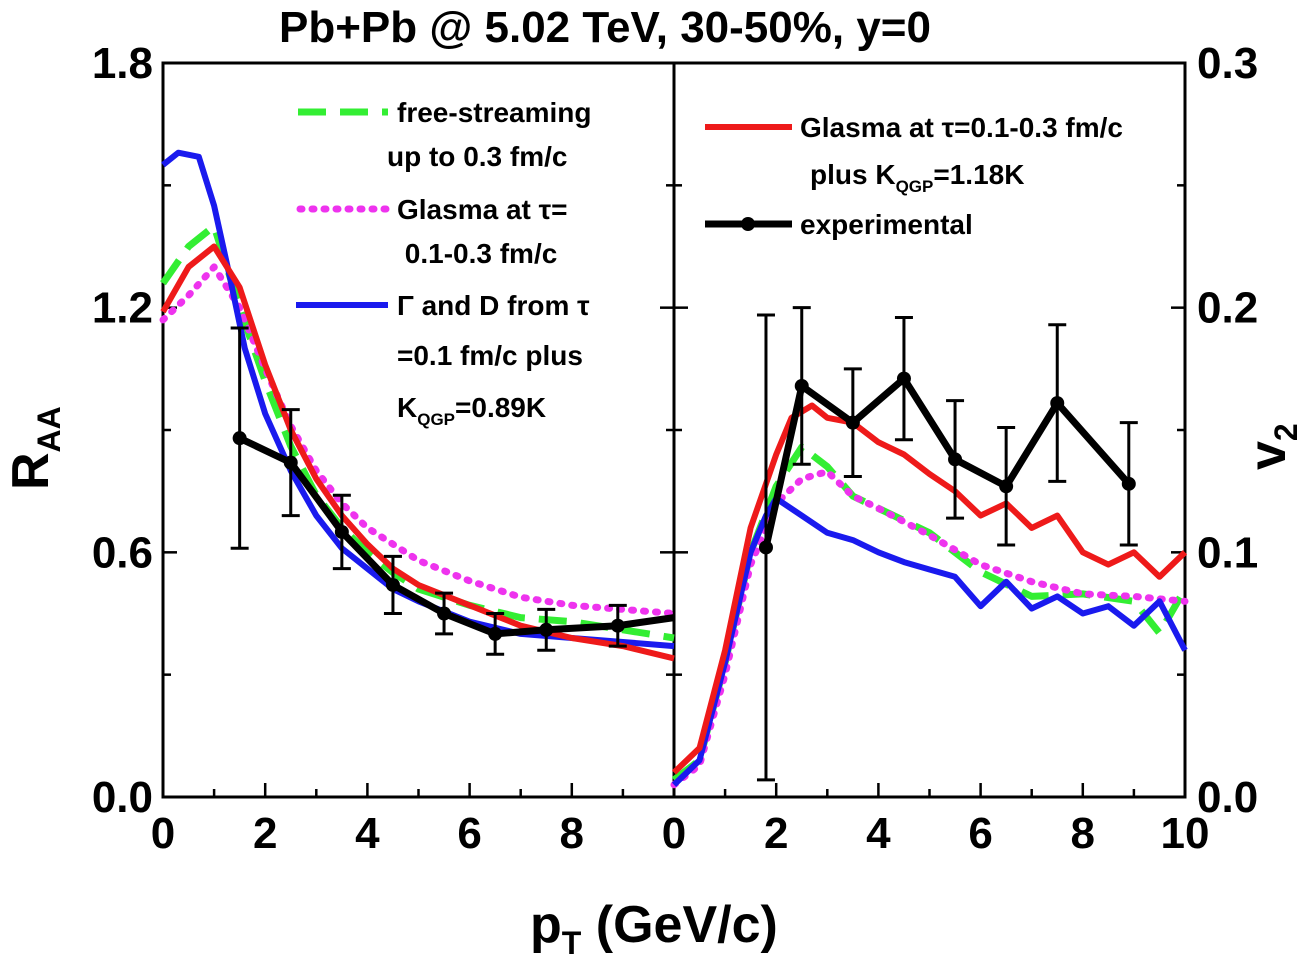 This screenshot has height=962, width=1307. I want to click on left-series-glasma-at-0-1-0-3-fm-c, so click(418, 440).